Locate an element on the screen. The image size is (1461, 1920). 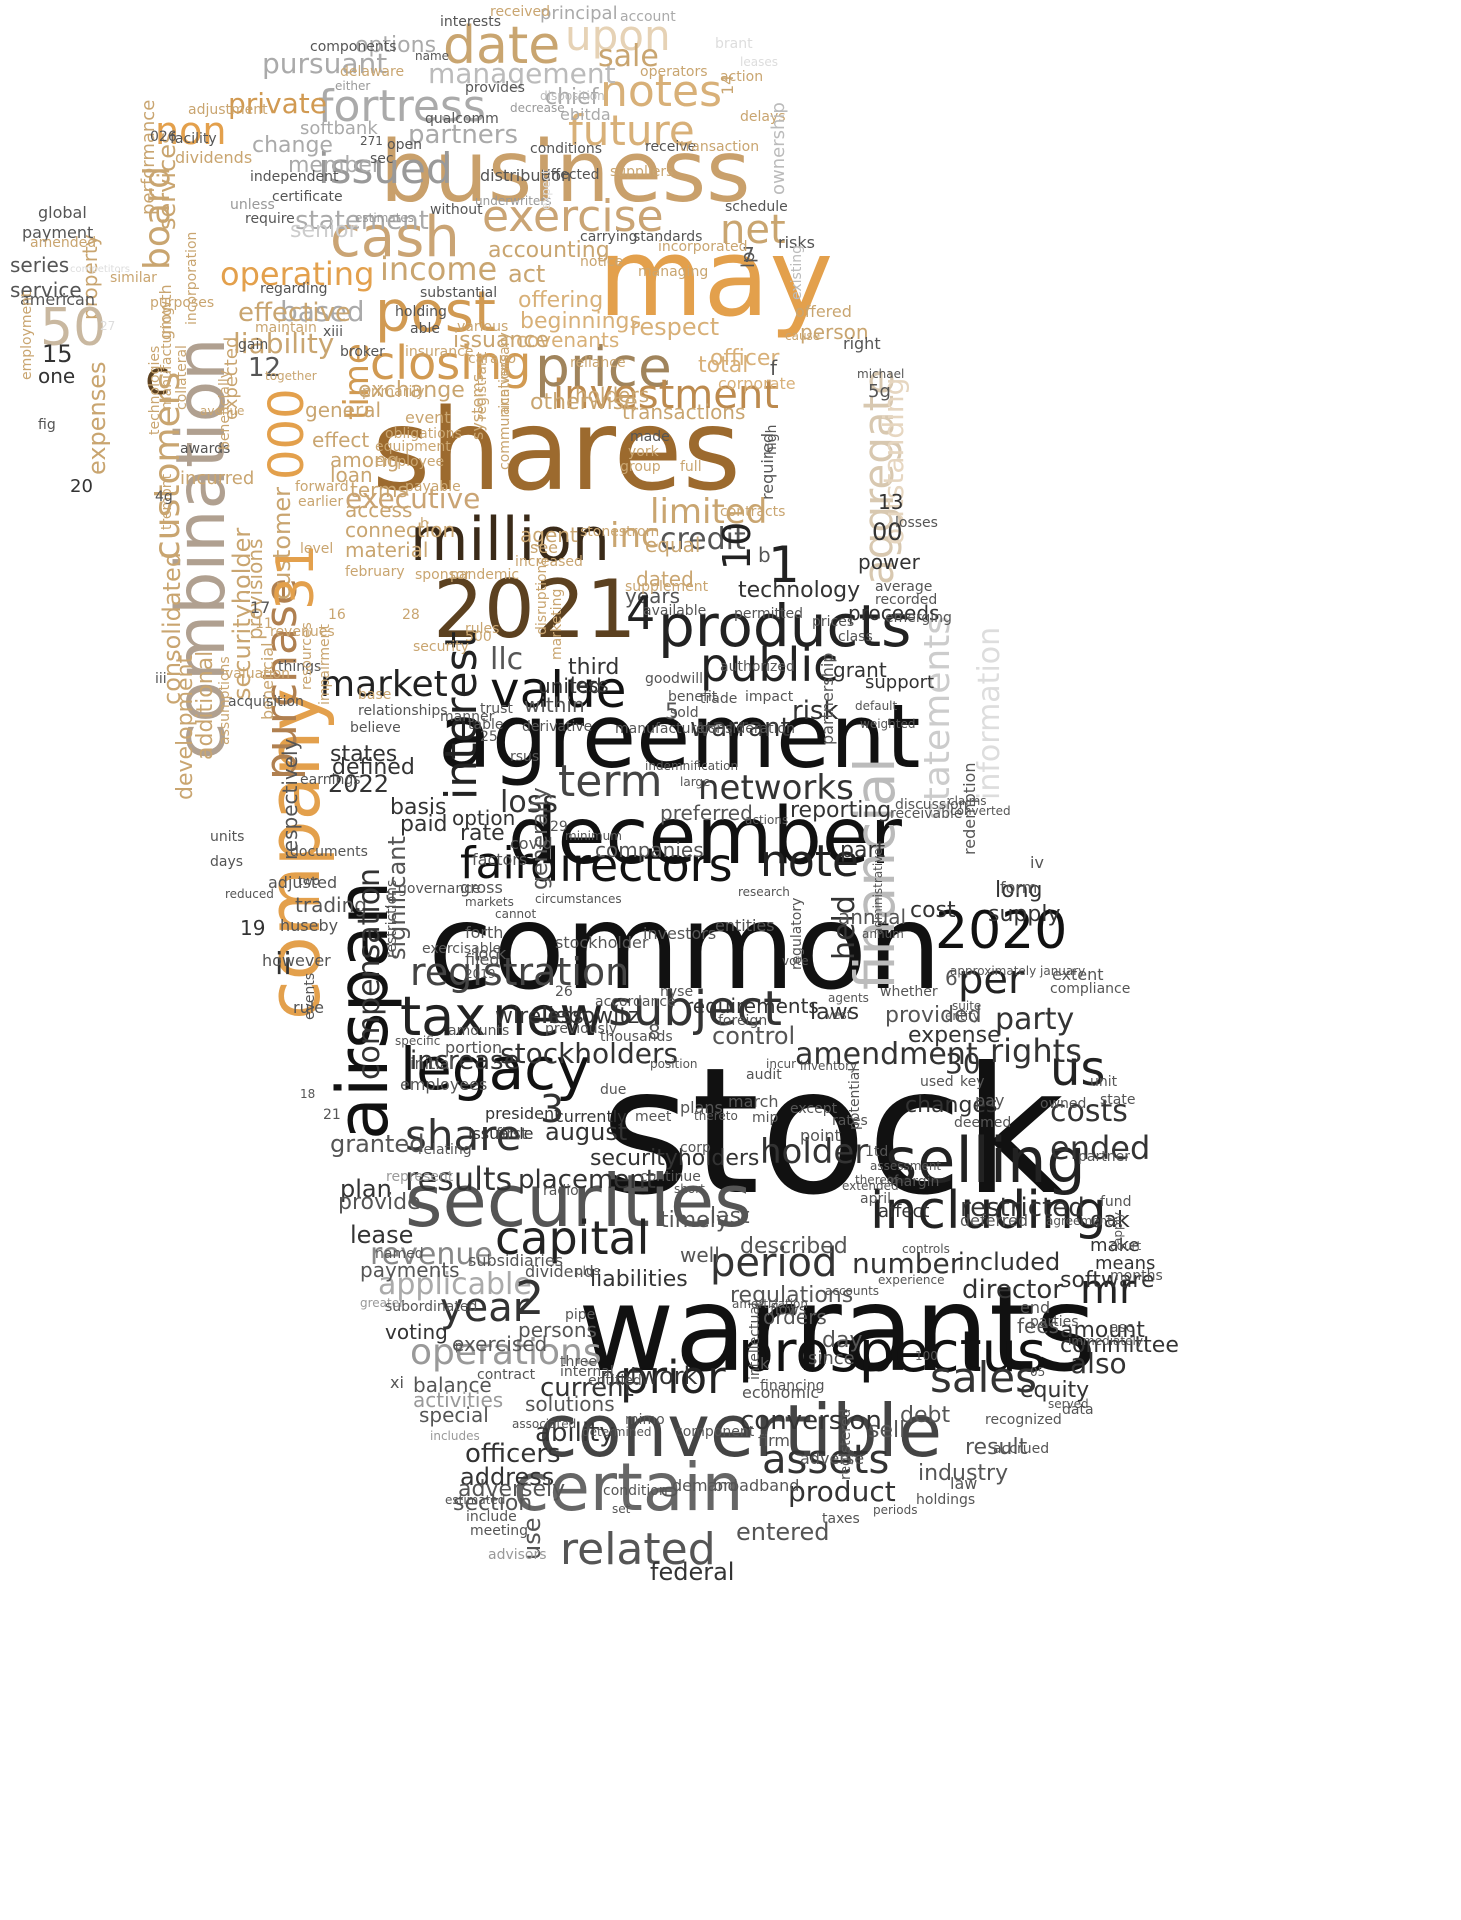
word: united is located at coordinates (570, 686).